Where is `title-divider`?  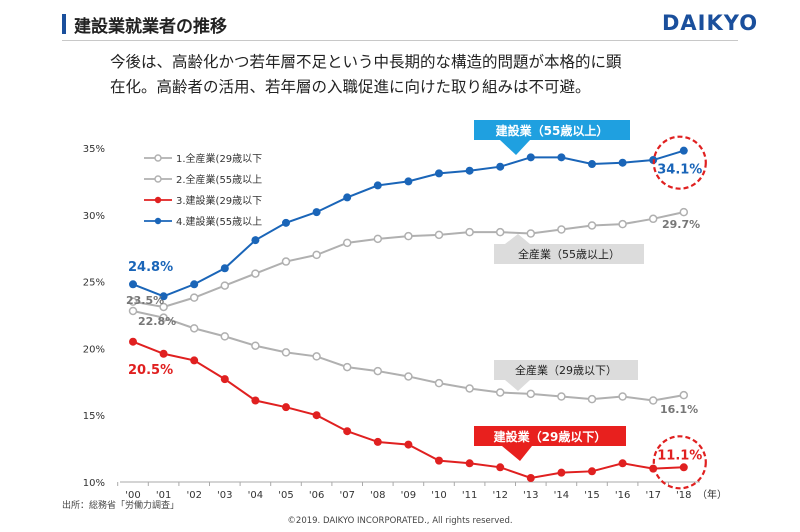 title-divider is located at coordinates (400, 40).